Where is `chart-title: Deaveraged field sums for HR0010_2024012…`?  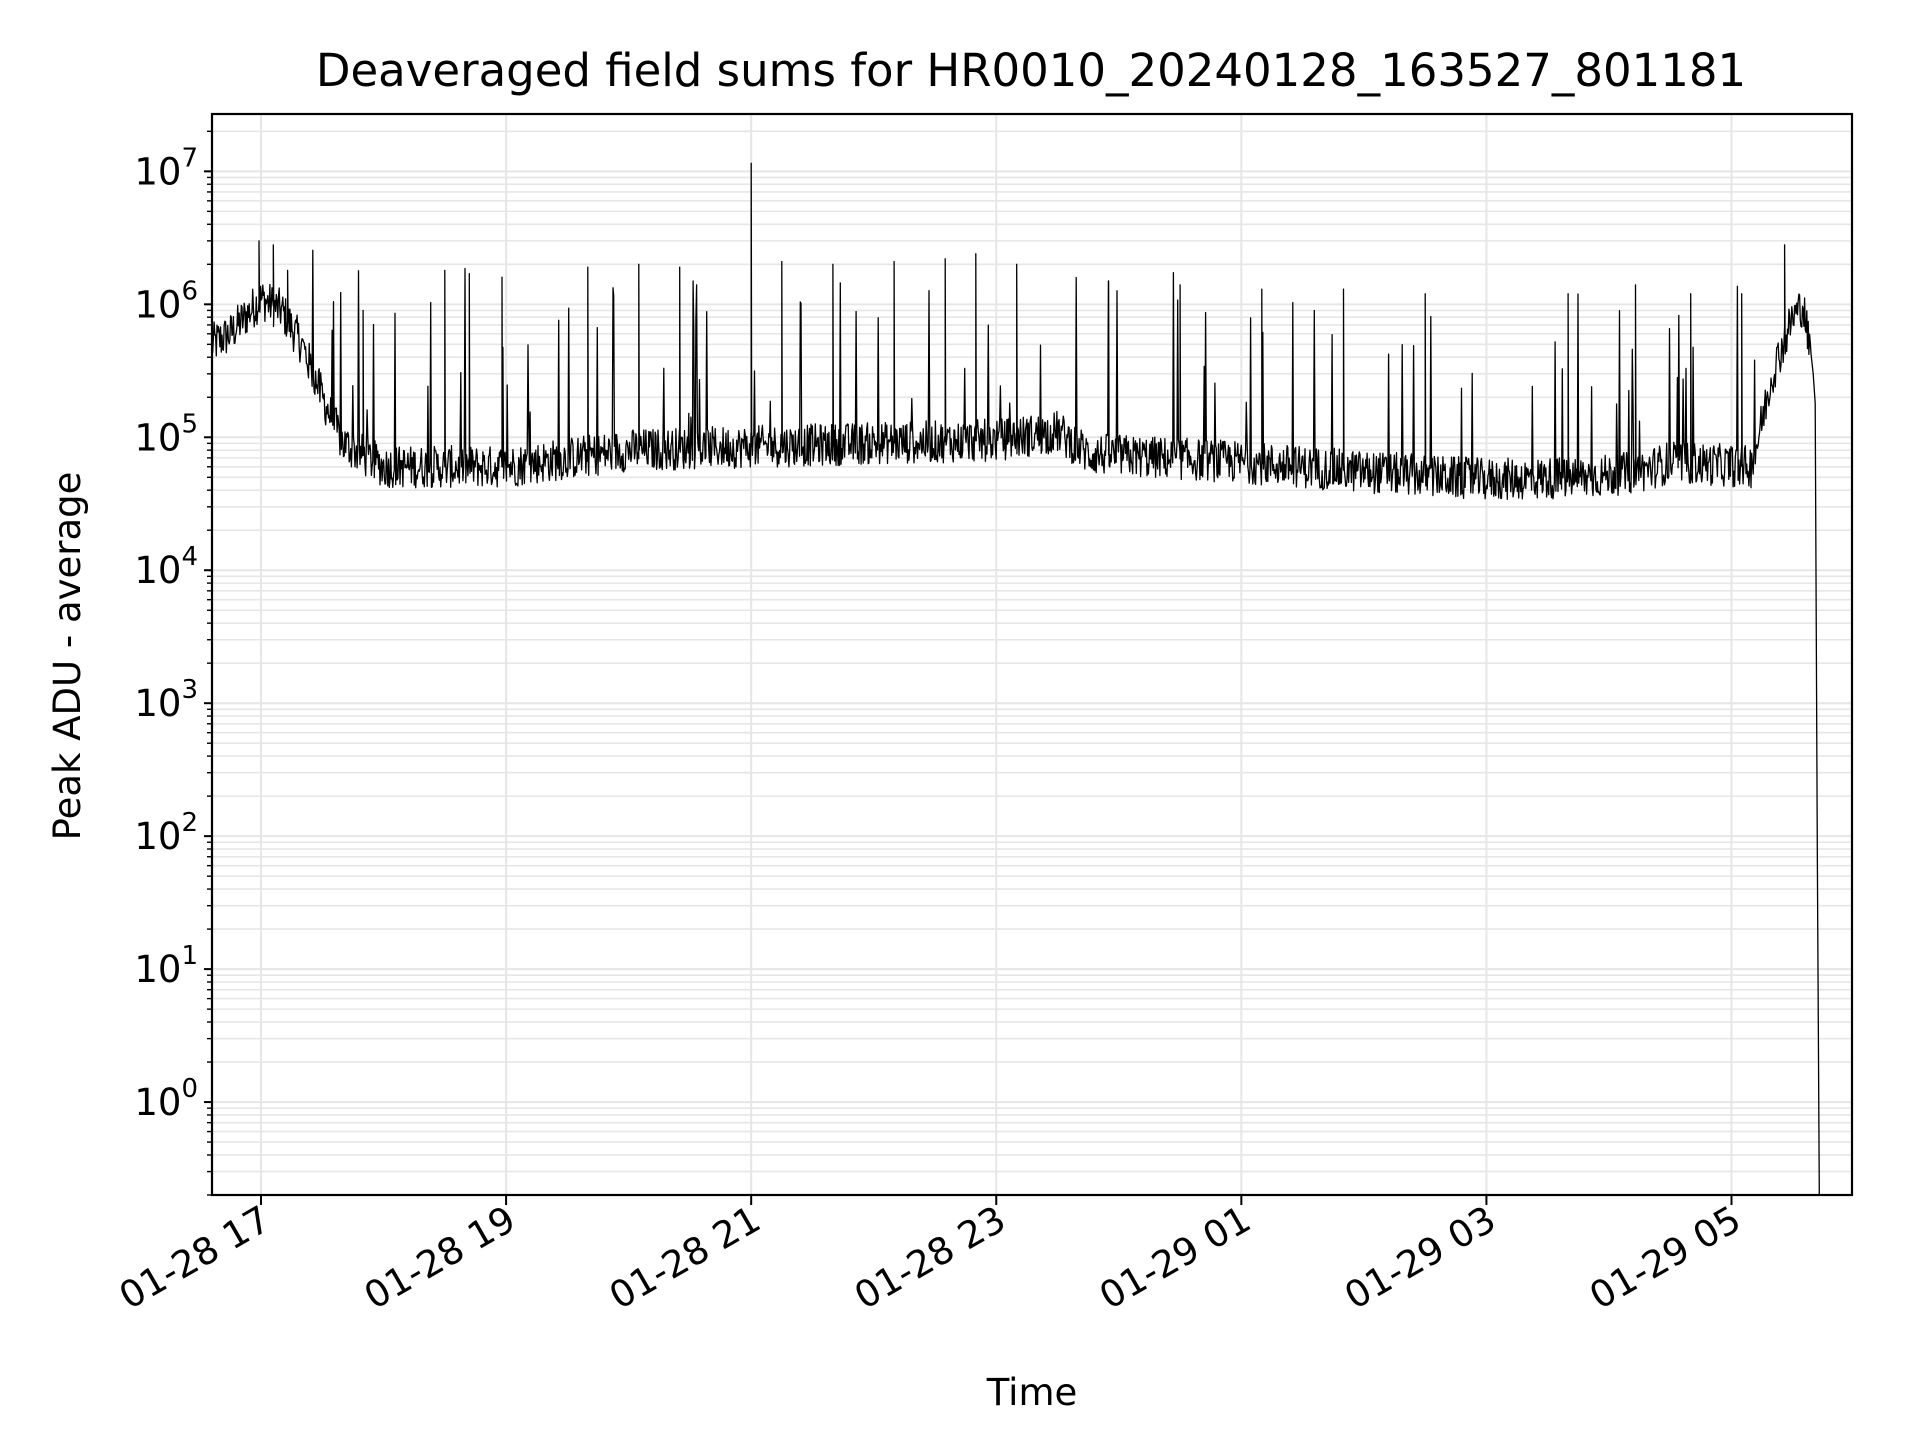 chart-title: Deaveraged field sums for HR0010_2024012… is located at coordinates (1031, 70).